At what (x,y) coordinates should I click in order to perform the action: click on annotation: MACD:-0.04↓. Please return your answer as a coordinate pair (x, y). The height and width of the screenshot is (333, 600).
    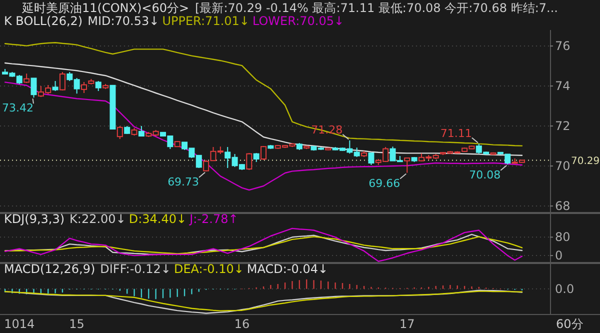
    Looking at the image, I should click on (287, 269).